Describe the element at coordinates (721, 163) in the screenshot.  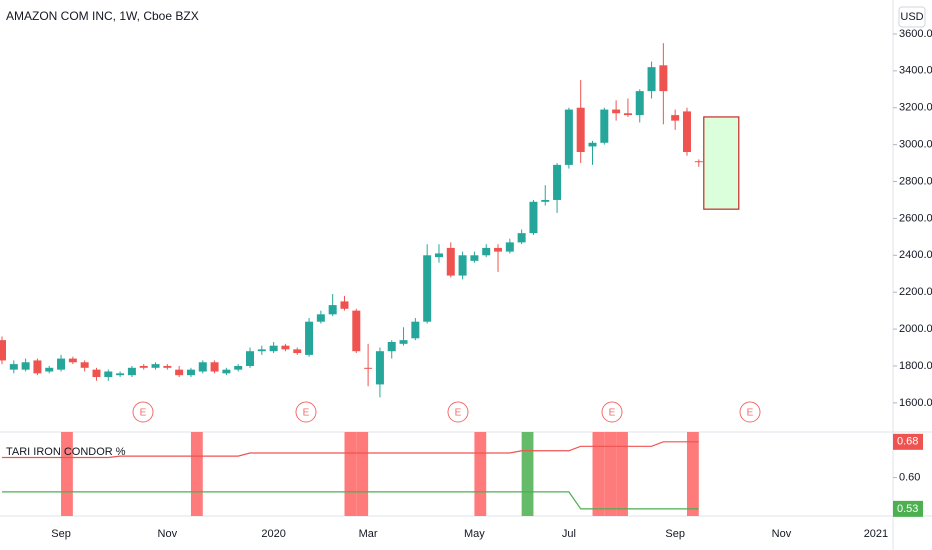
I see `range-box` at that location.